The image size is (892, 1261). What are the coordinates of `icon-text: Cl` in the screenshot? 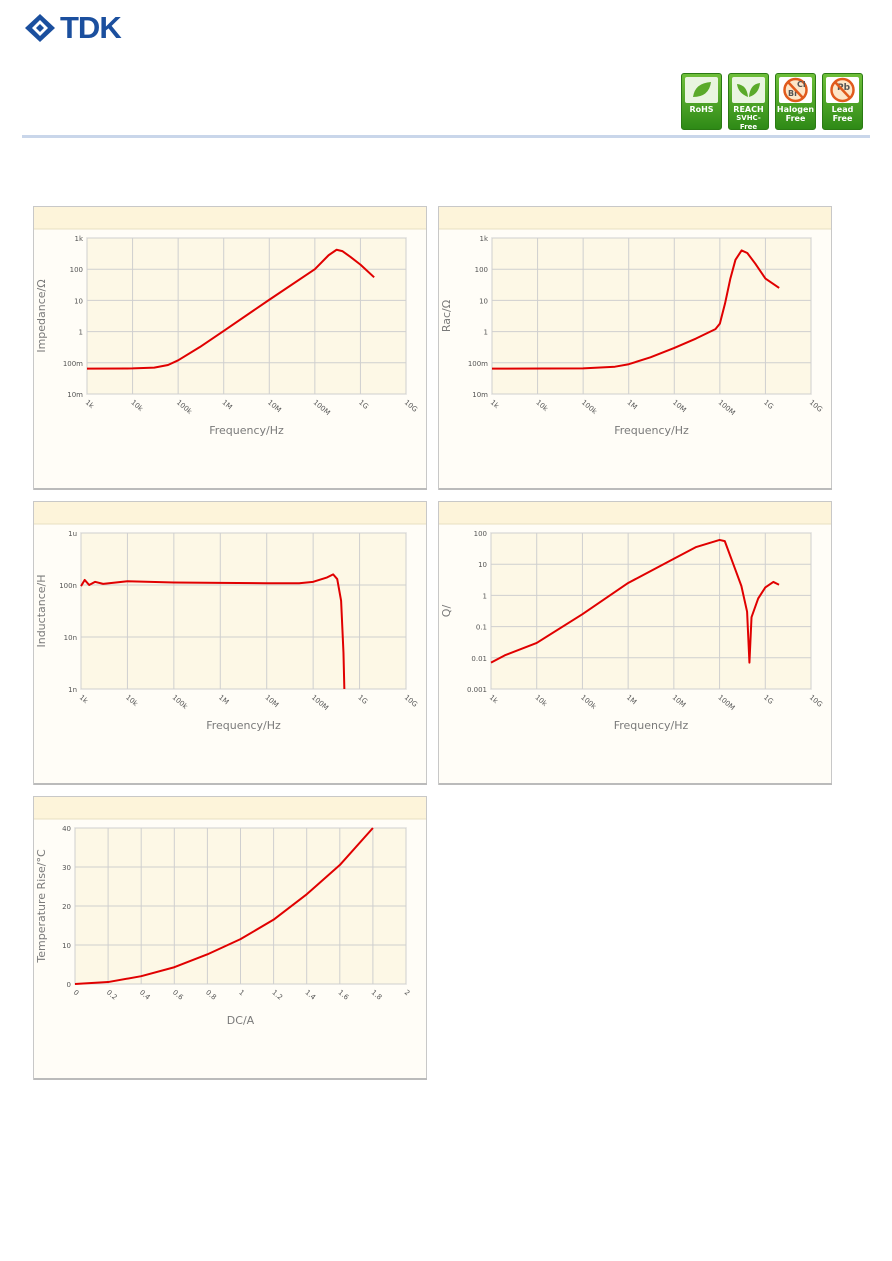 It's located at (801, 84).